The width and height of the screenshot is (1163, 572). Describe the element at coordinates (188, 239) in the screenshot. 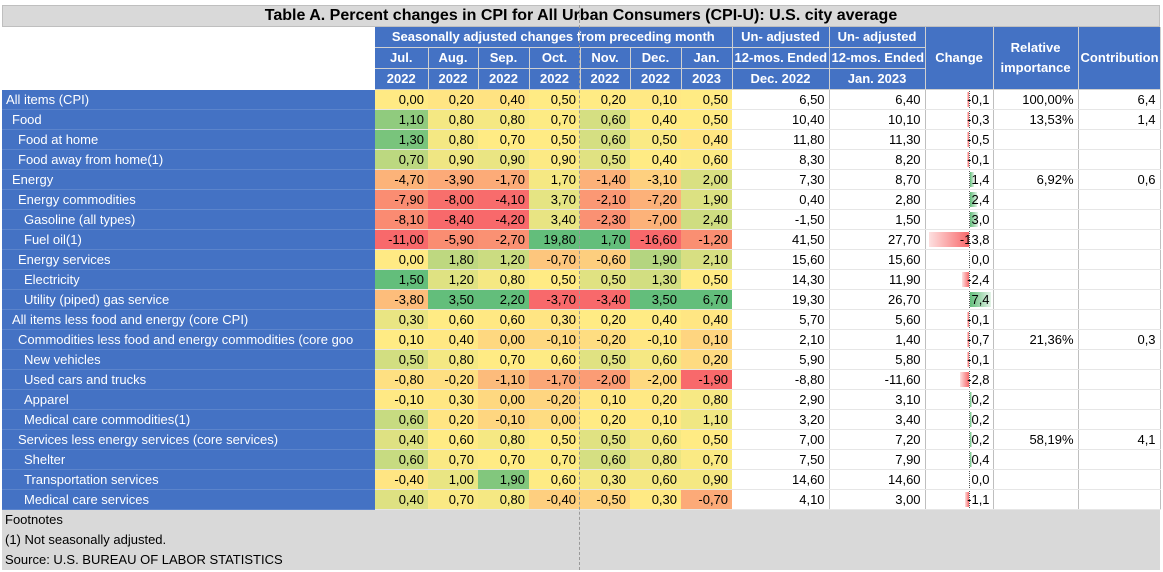

I see `row-label: Fuel oil(1)` at that location.